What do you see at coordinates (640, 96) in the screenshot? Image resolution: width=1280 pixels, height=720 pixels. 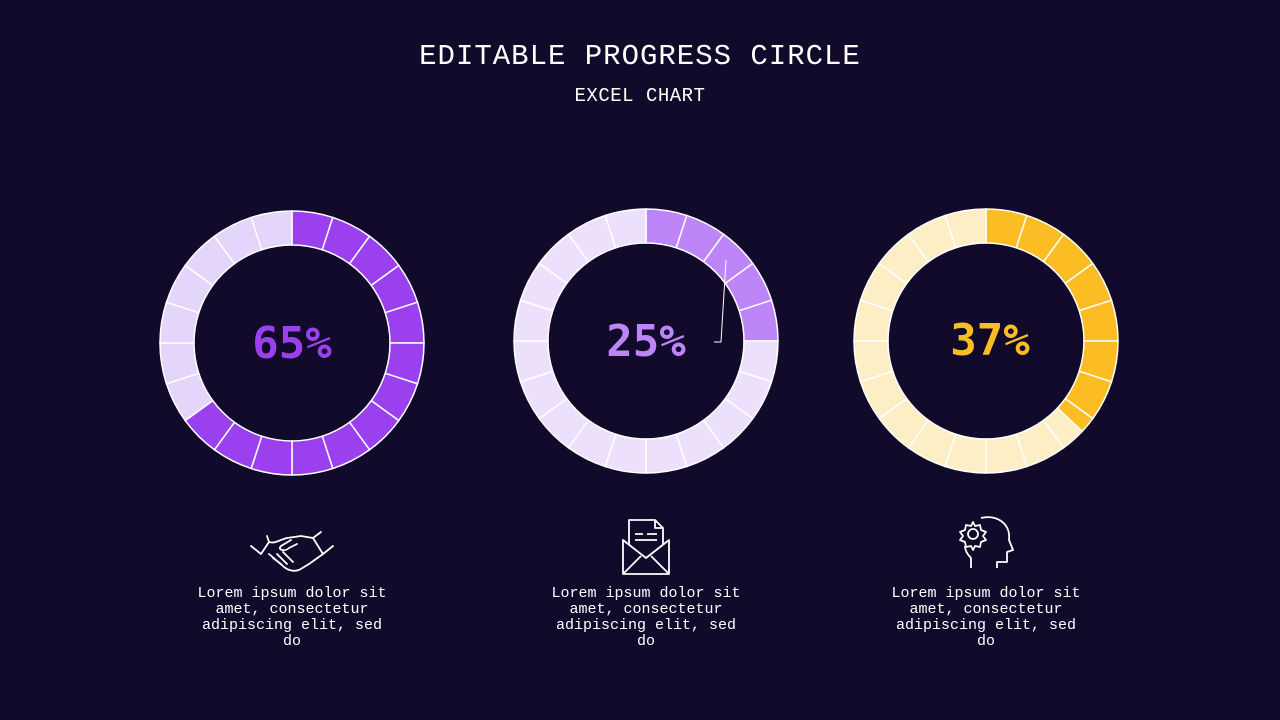 I see `page-subtitle: EXCEL CHART` at bounding box center [640, 96].